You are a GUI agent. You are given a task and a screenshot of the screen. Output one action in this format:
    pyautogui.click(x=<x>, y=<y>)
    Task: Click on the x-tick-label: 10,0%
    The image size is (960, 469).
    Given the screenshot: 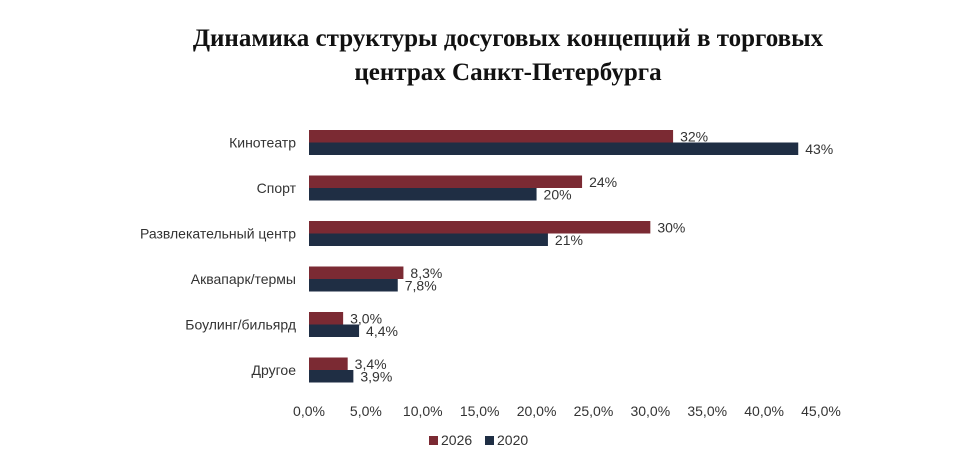 What is the action you would take?
    pyautogui.click(x=423, y=411)
    